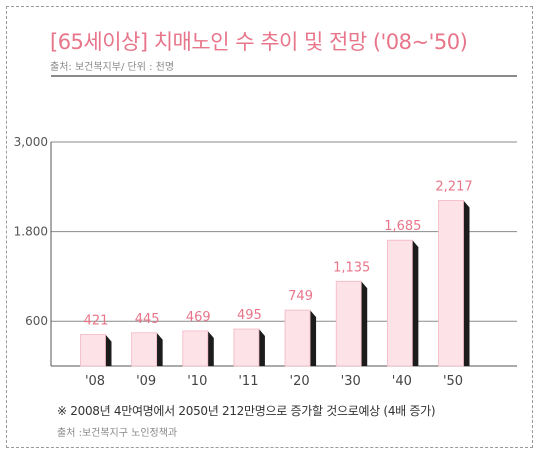  Describe the element at coordinates (284, 76) in the screenshot. I see `title-divider` at that location.